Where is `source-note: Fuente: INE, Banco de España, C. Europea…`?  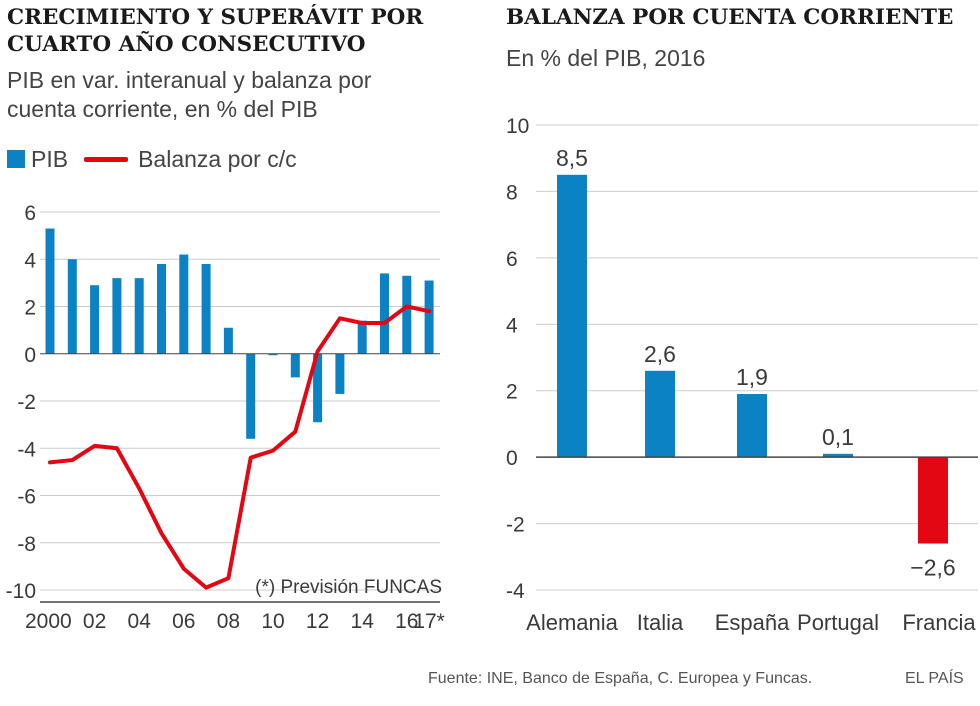
source-note: Fuente: INE, Banco de España, C. Europea… is located at coordinates (620, 678).